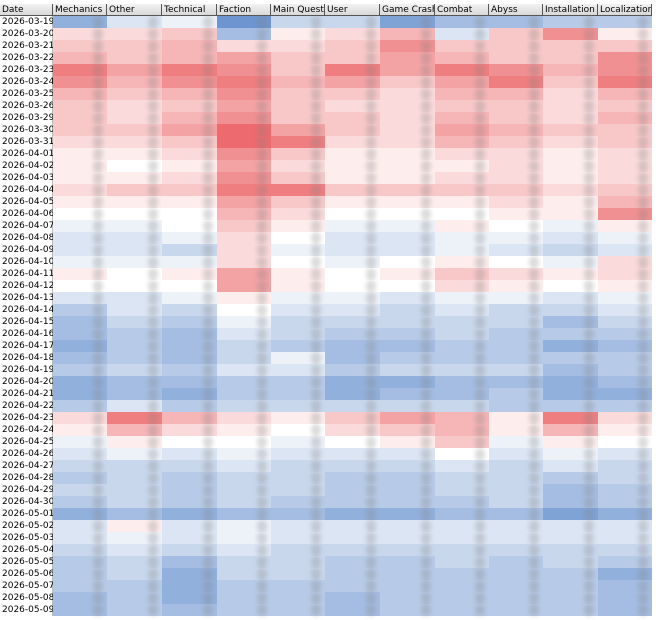 This screenshot has height=620, width=656. I want to click on row-date: 2026-03-25, so click(27, 94).